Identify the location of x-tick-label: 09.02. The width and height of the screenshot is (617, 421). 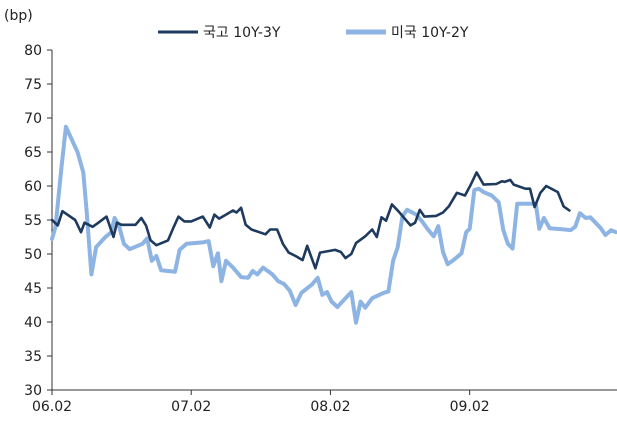
(470, 407).